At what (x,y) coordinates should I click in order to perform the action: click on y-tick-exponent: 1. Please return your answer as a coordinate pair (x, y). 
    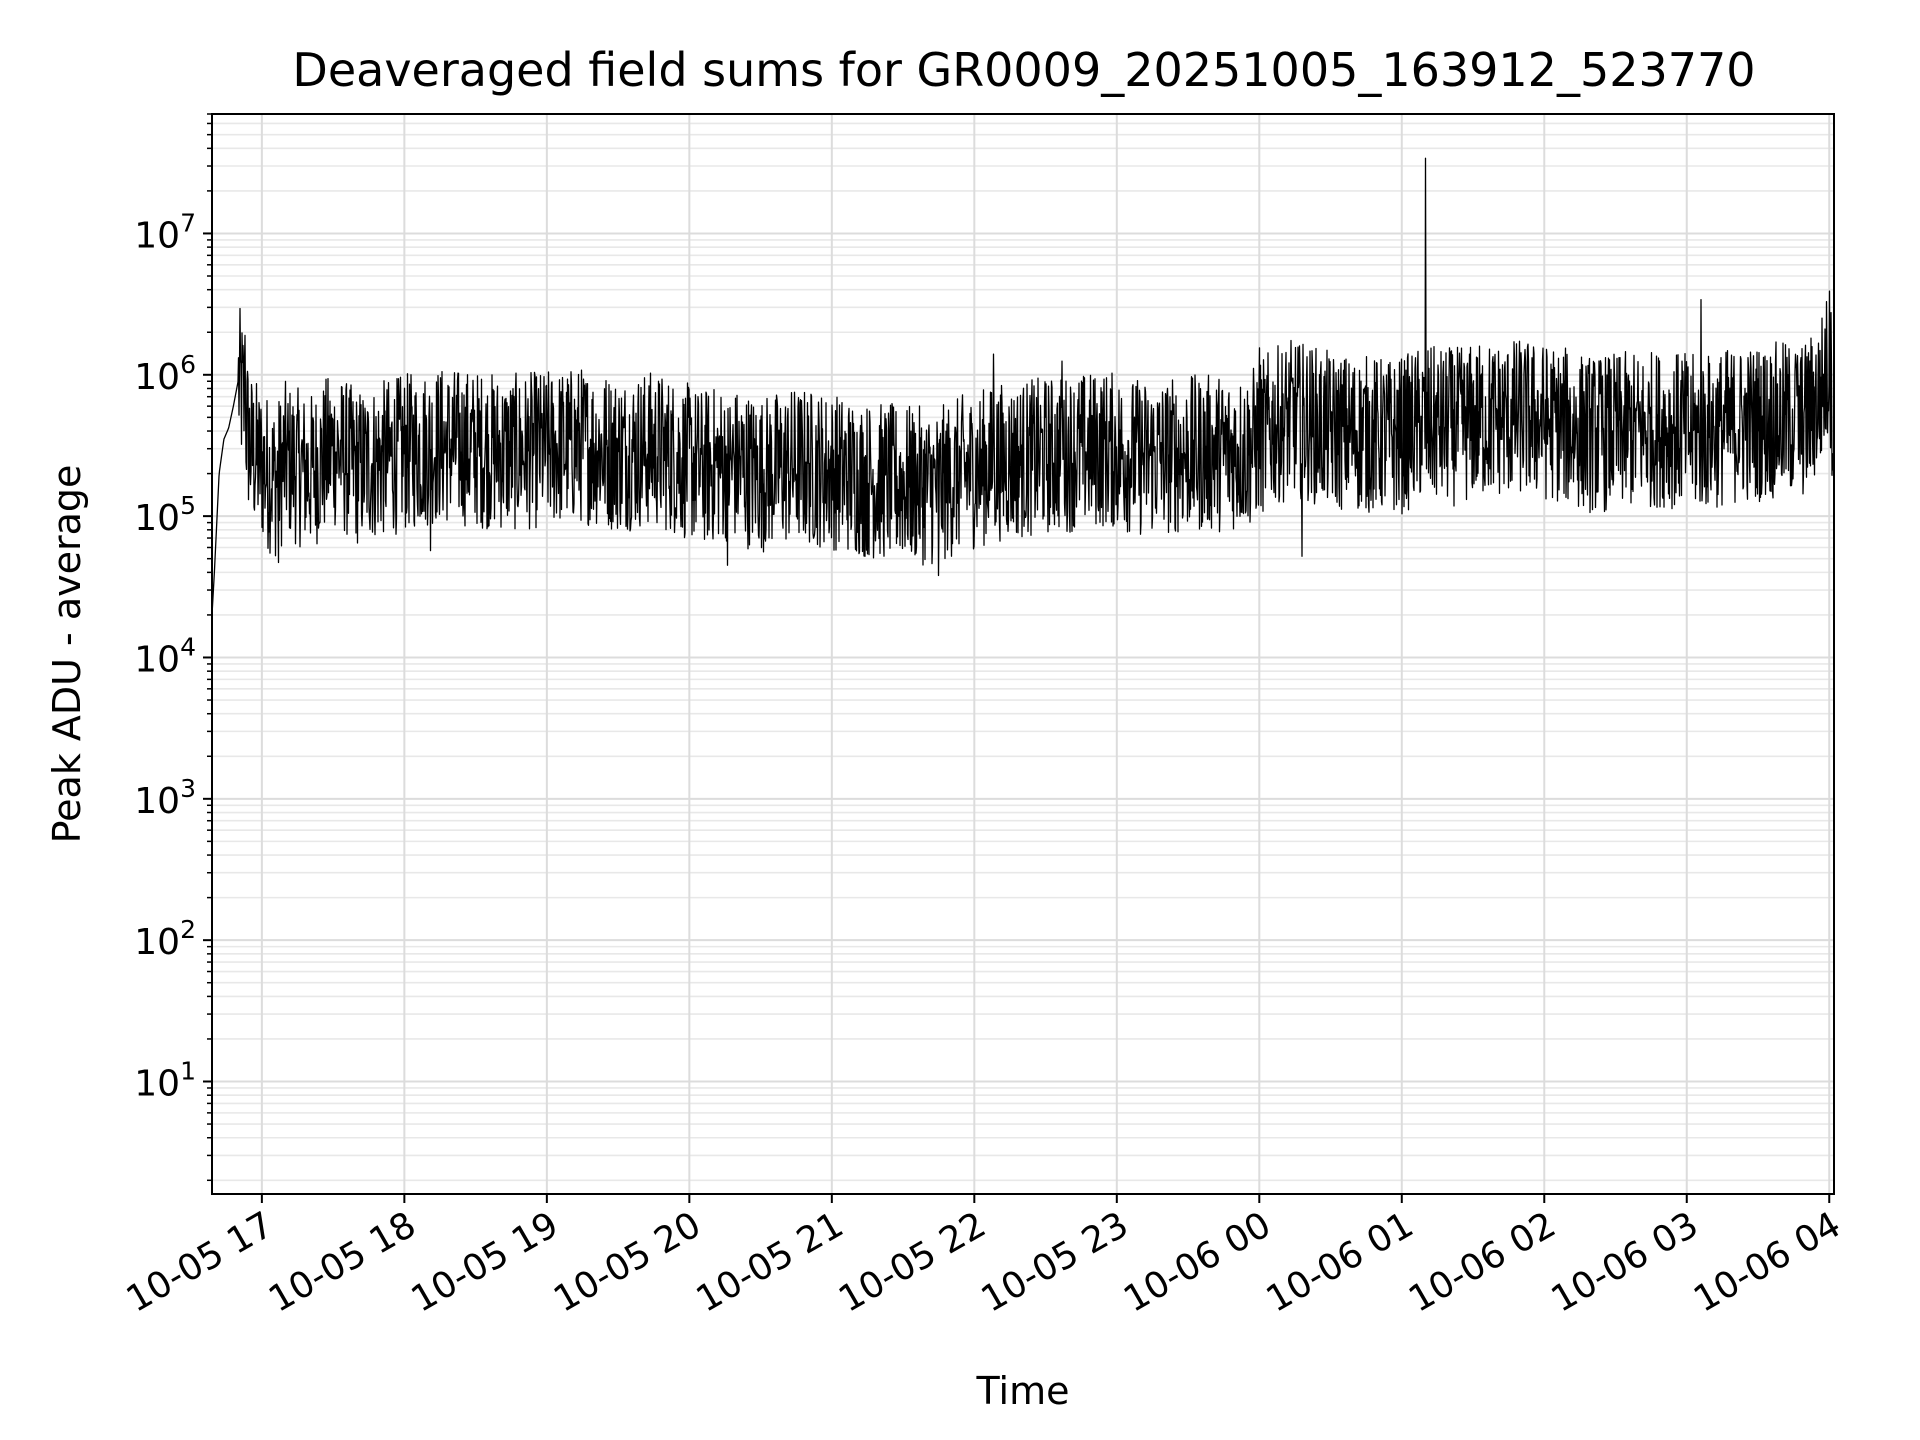
    Looking at the image, I should click on (188, 1071).